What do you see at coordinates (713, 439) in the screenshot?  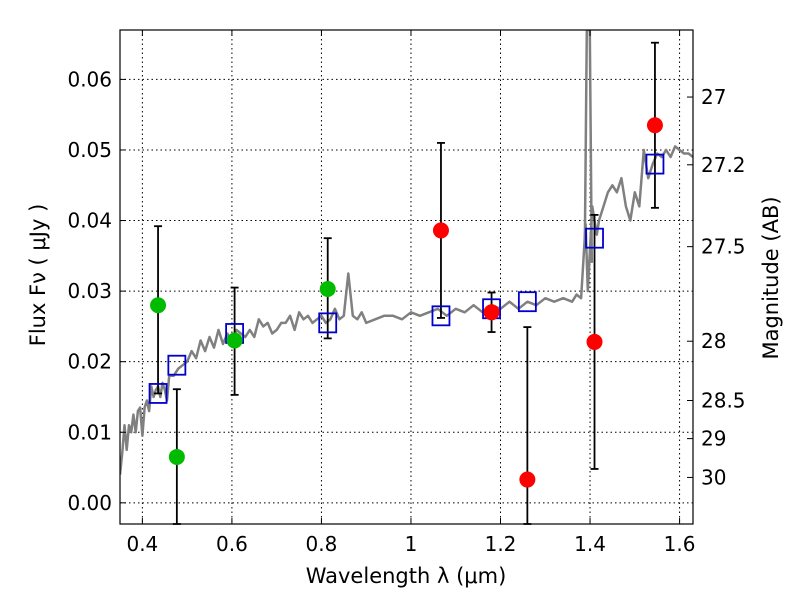 I see `mag-tick-label: 29` at bounding box center [713, 439].